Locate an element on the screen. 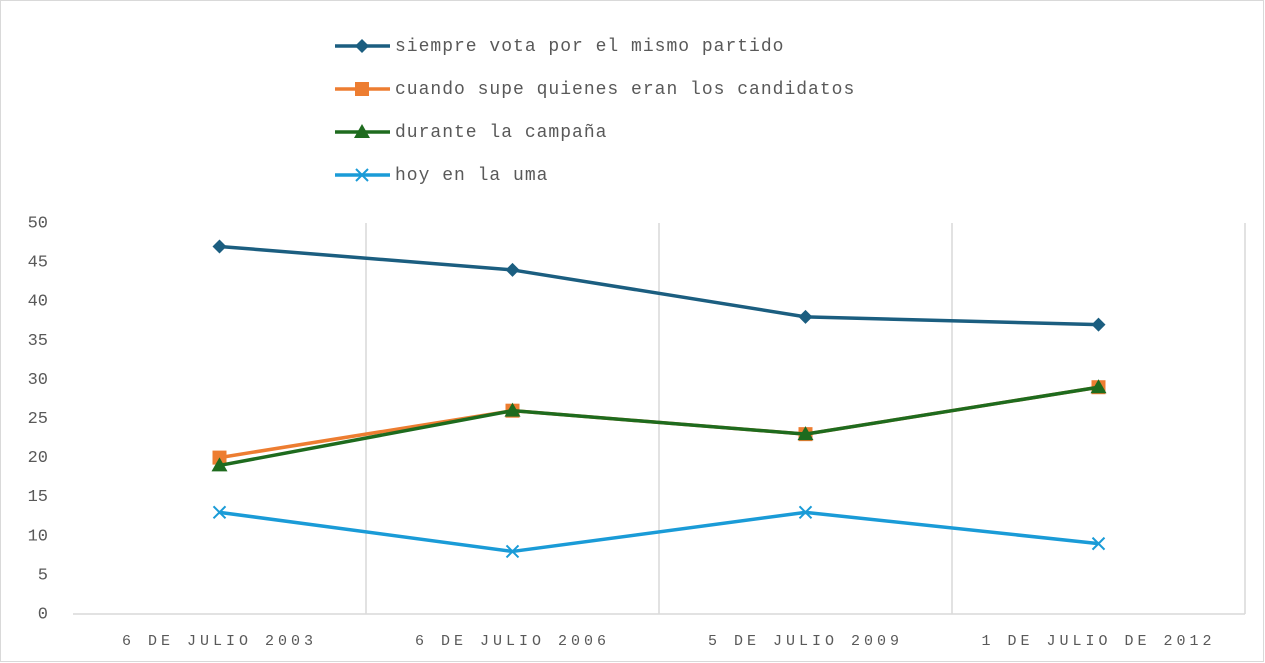 The width and height of the screenshot is (1265, 663). legend-label: hoy en la uma is located at coordinates (471, 176).